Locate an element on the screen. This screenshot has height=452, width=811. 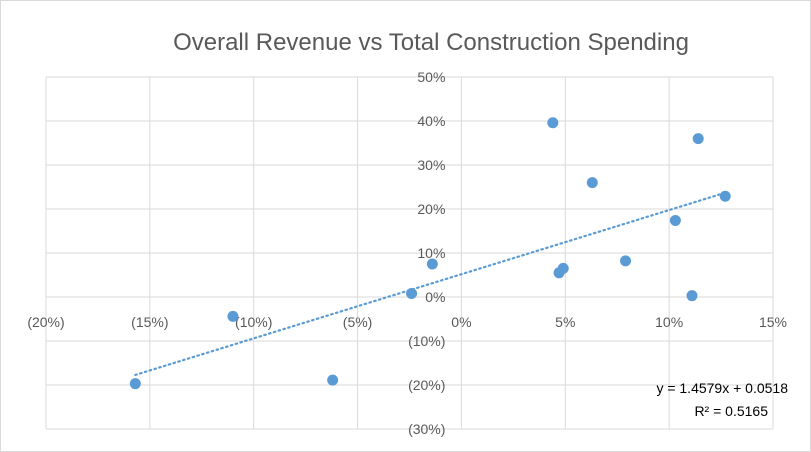
y-tick-label: (30%) is located at coordinates (426, 429).